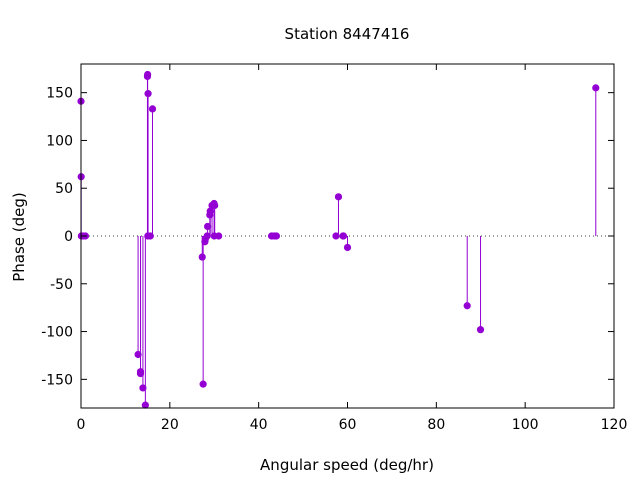 The image size is (640, 480). What do you see at coordinates (348, 425) in the screenshot?
I see `x-tick-label: 60` at bounding box center [348, 425].